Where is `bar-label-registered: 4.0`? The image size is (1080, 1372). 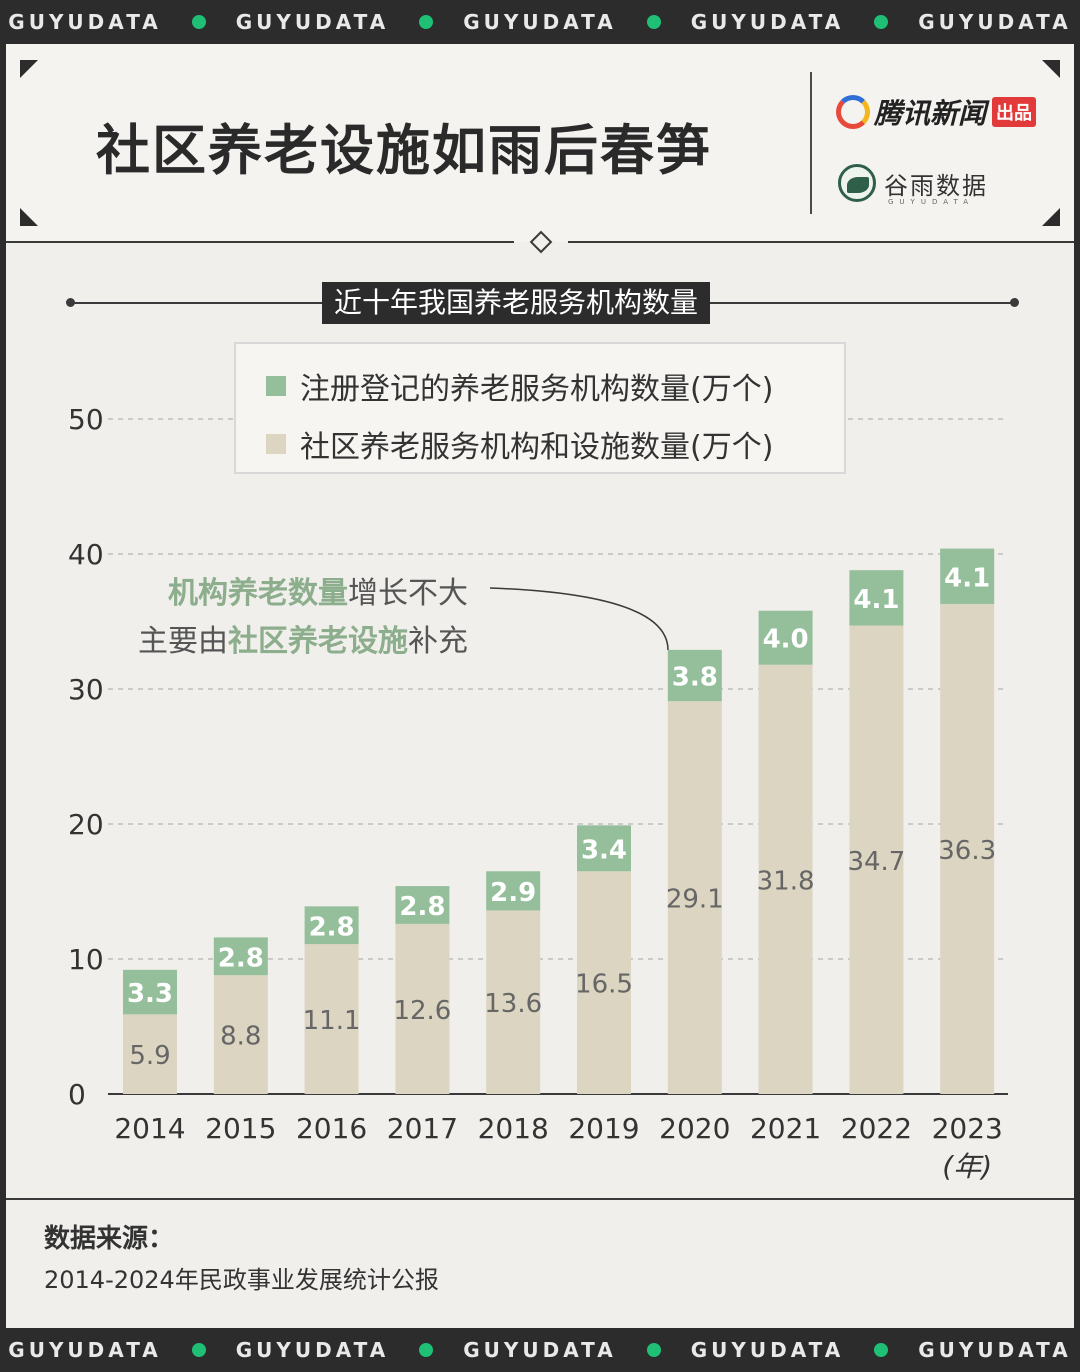
bar-label-registered: 4.0 is located at coordinates (786, 640).